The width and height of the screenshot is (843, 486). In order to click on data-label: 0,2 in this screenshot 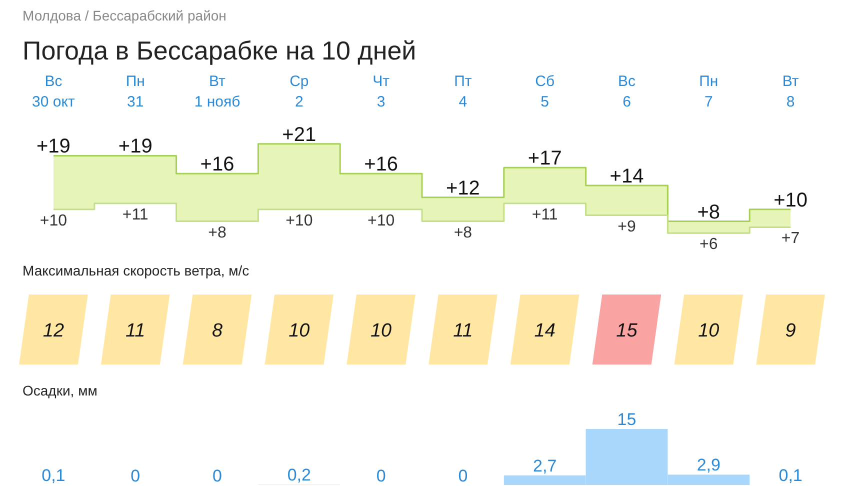, I will do `click(299, 475)`.